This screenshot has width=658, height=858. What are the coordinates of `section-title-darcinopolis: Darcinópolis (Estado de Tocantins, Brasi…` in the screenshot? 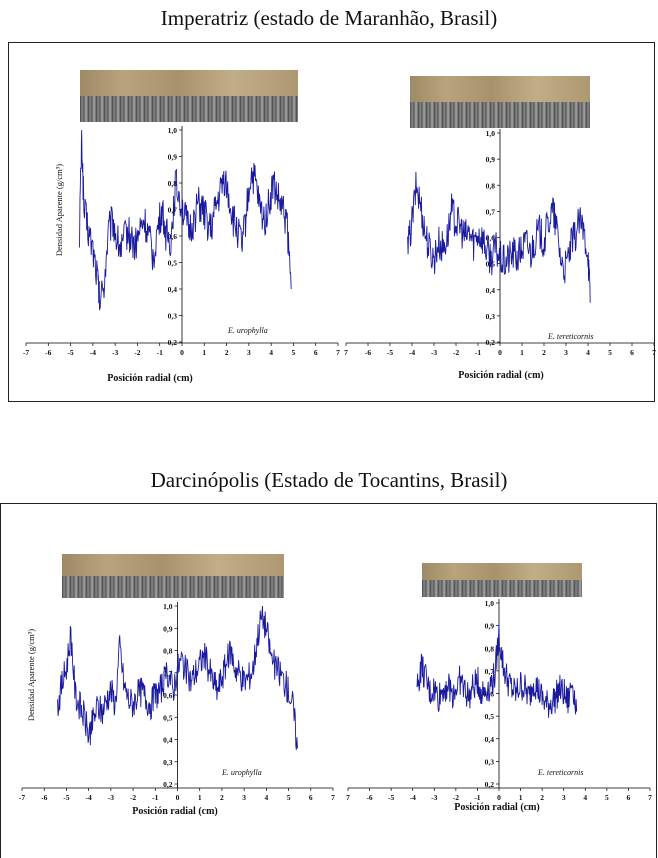 It's located at (329, 480).